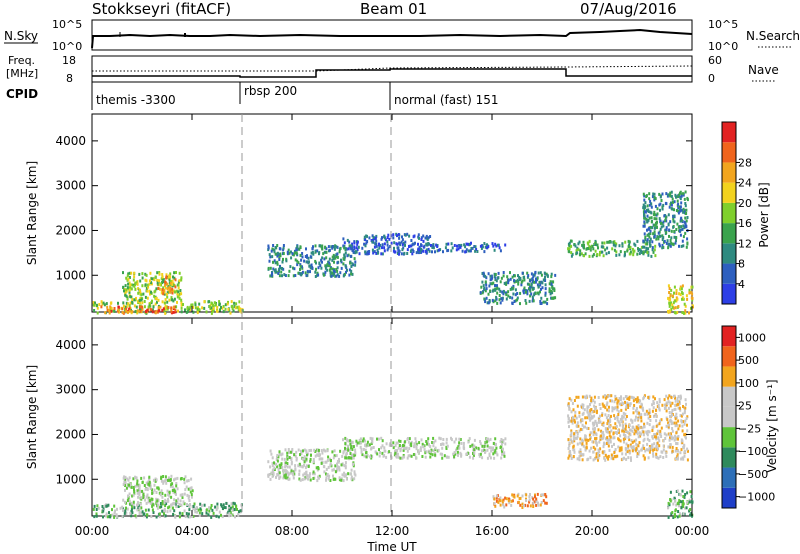 The width and height of the screenshot is (800, 554). Describe the element at coordinates (22, 73) in the screenshot. I see `freq-label-line2: [MHz]` at that location.